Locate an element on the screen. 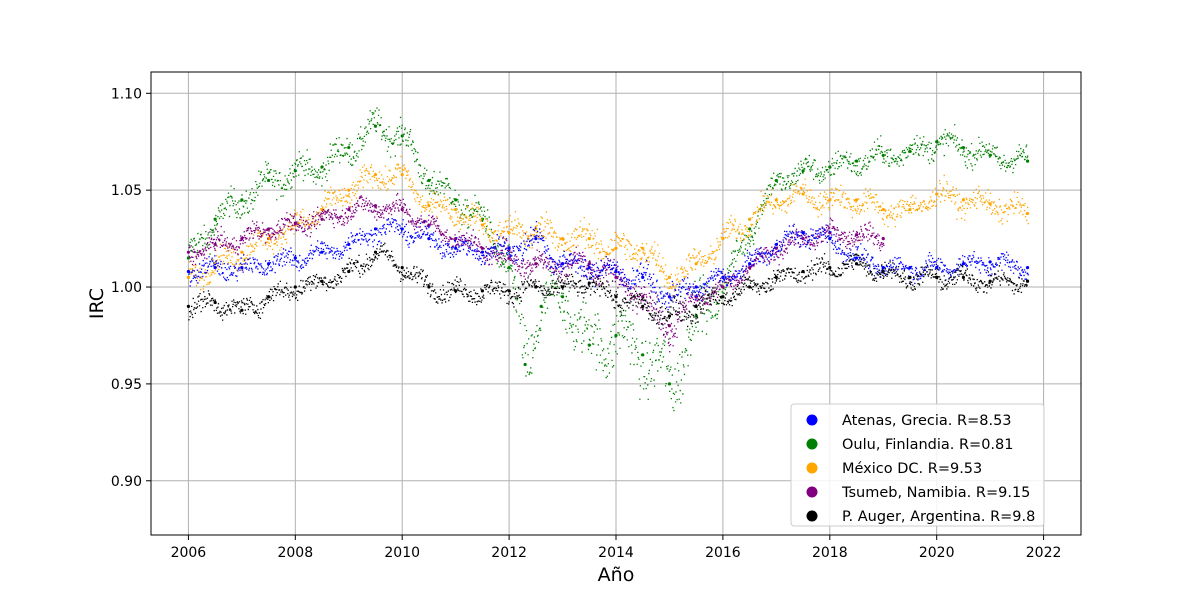 The width and height of the screenshot is (1200, 600). legend-box is located at coordinates (917, 465).